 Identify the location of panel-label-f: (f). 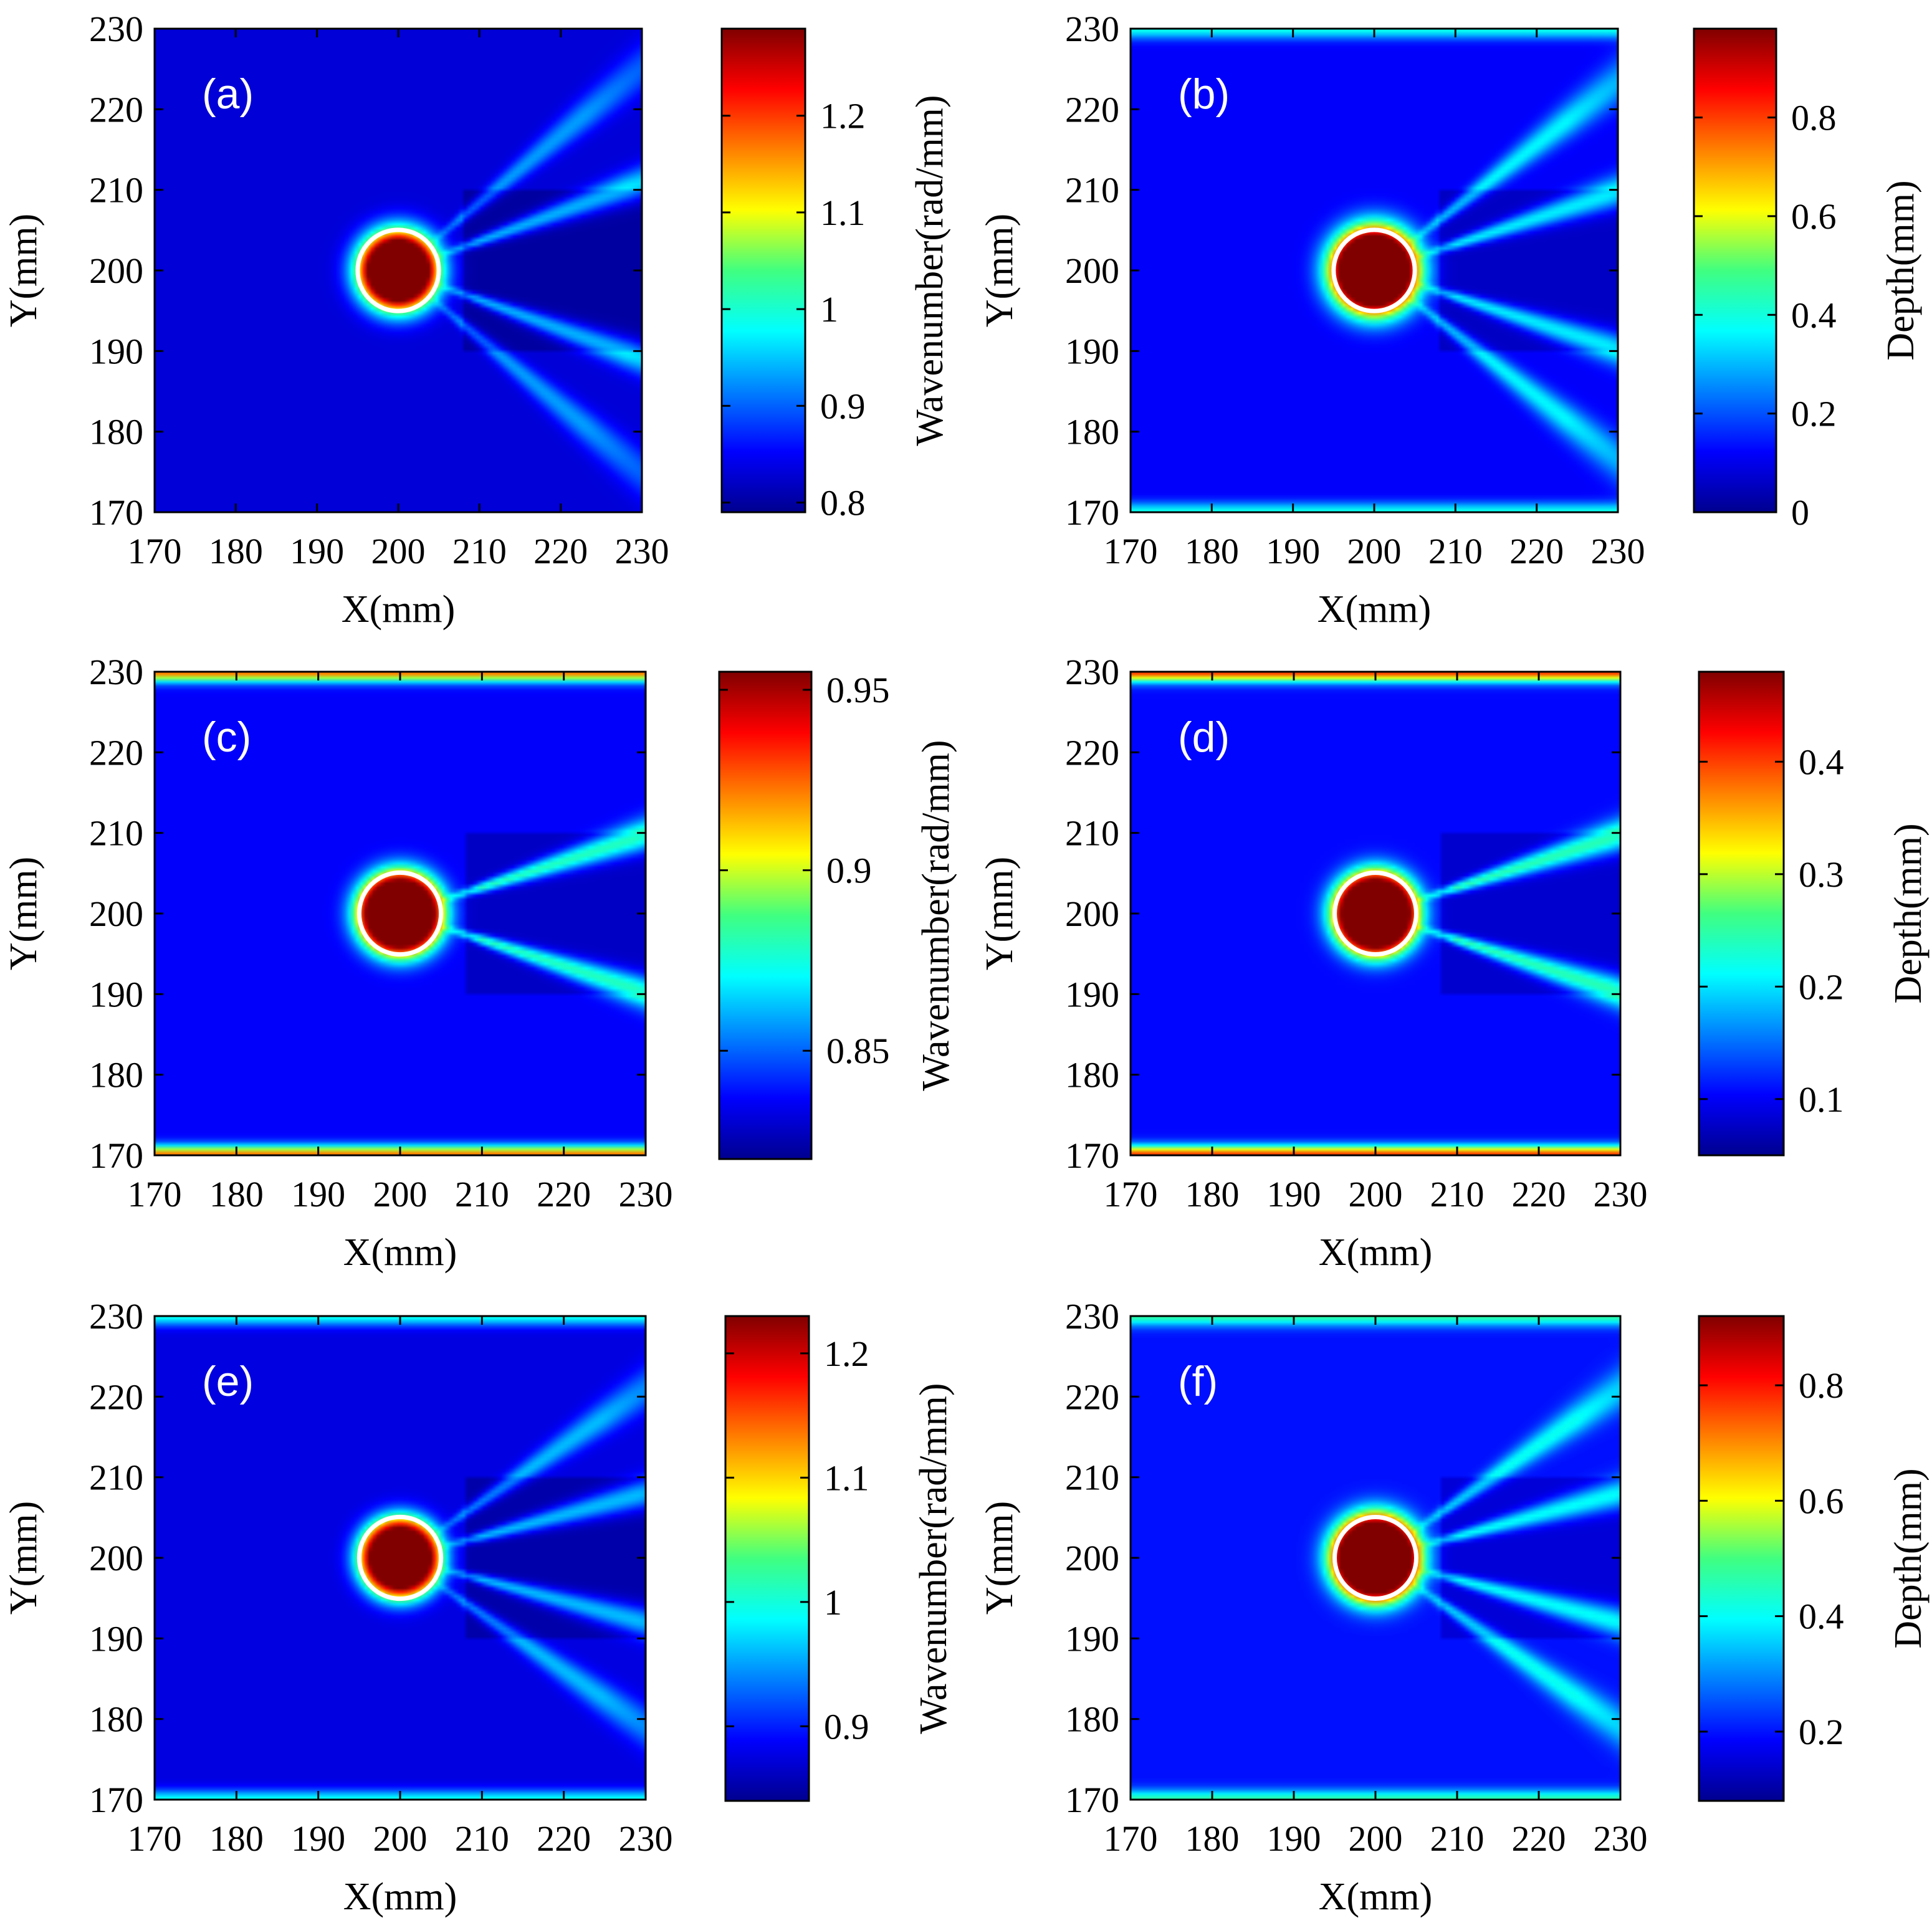
(1198, 1381).